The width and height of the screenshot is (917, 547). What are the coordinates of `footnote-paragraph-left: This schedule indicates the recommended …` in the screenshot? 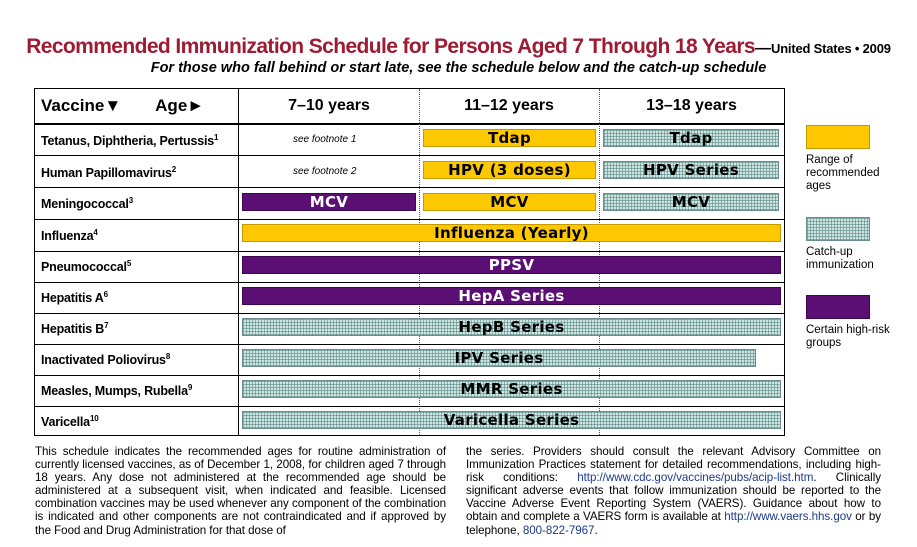 It's located at (240, 491).